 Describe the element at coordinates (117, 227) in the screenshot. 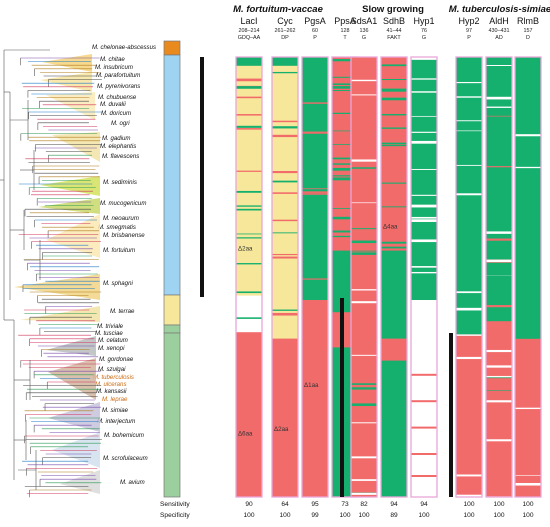

I see `species-label: M. smegmatis` at that location.